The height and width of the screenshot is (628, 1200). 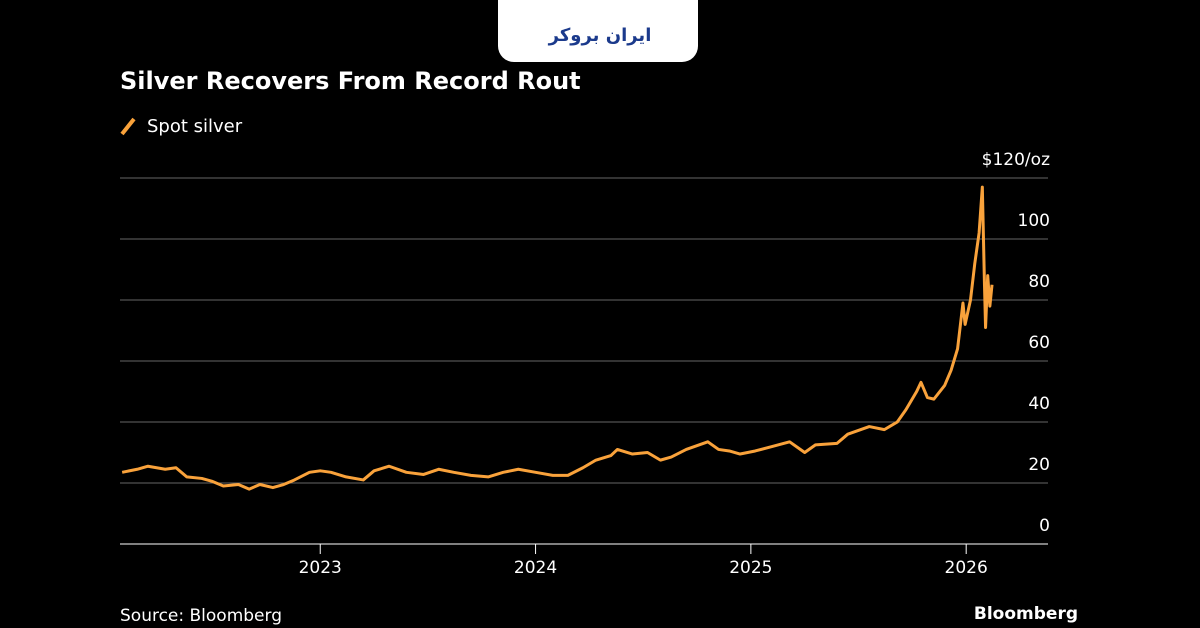 What do you see at coordinates (1039, 343) in the screenshot?
I see `y-tick-label: 60` at bounding box center [1039, 343].